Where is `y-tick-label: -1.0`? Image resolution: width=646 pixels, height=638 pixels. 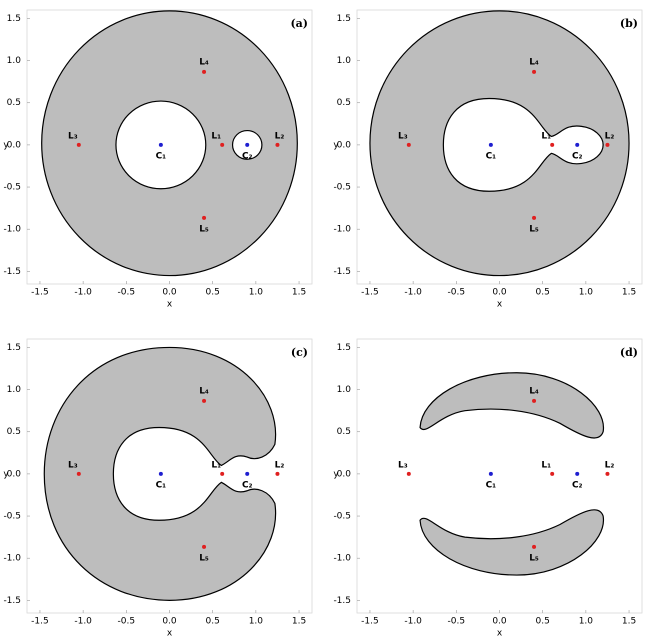 y-tick-label: -1.0 is located at coordinates (12, 559).